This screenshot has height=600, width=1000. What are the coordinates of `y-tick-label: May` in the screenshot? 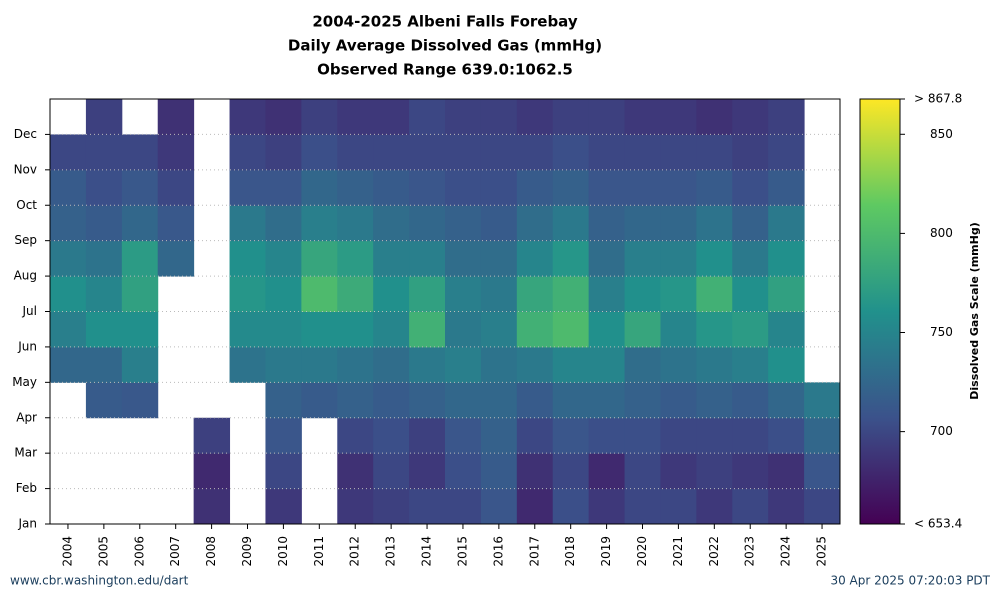 It's located at (24, 382).